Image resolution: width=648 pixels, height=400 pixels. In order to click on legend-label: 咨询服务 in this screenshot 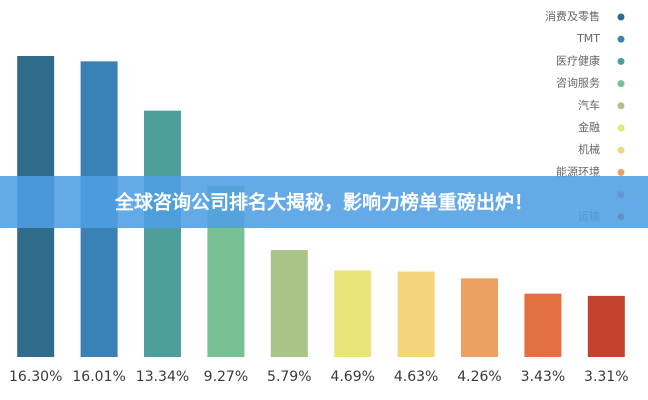, I will do `click(578, 83)`.